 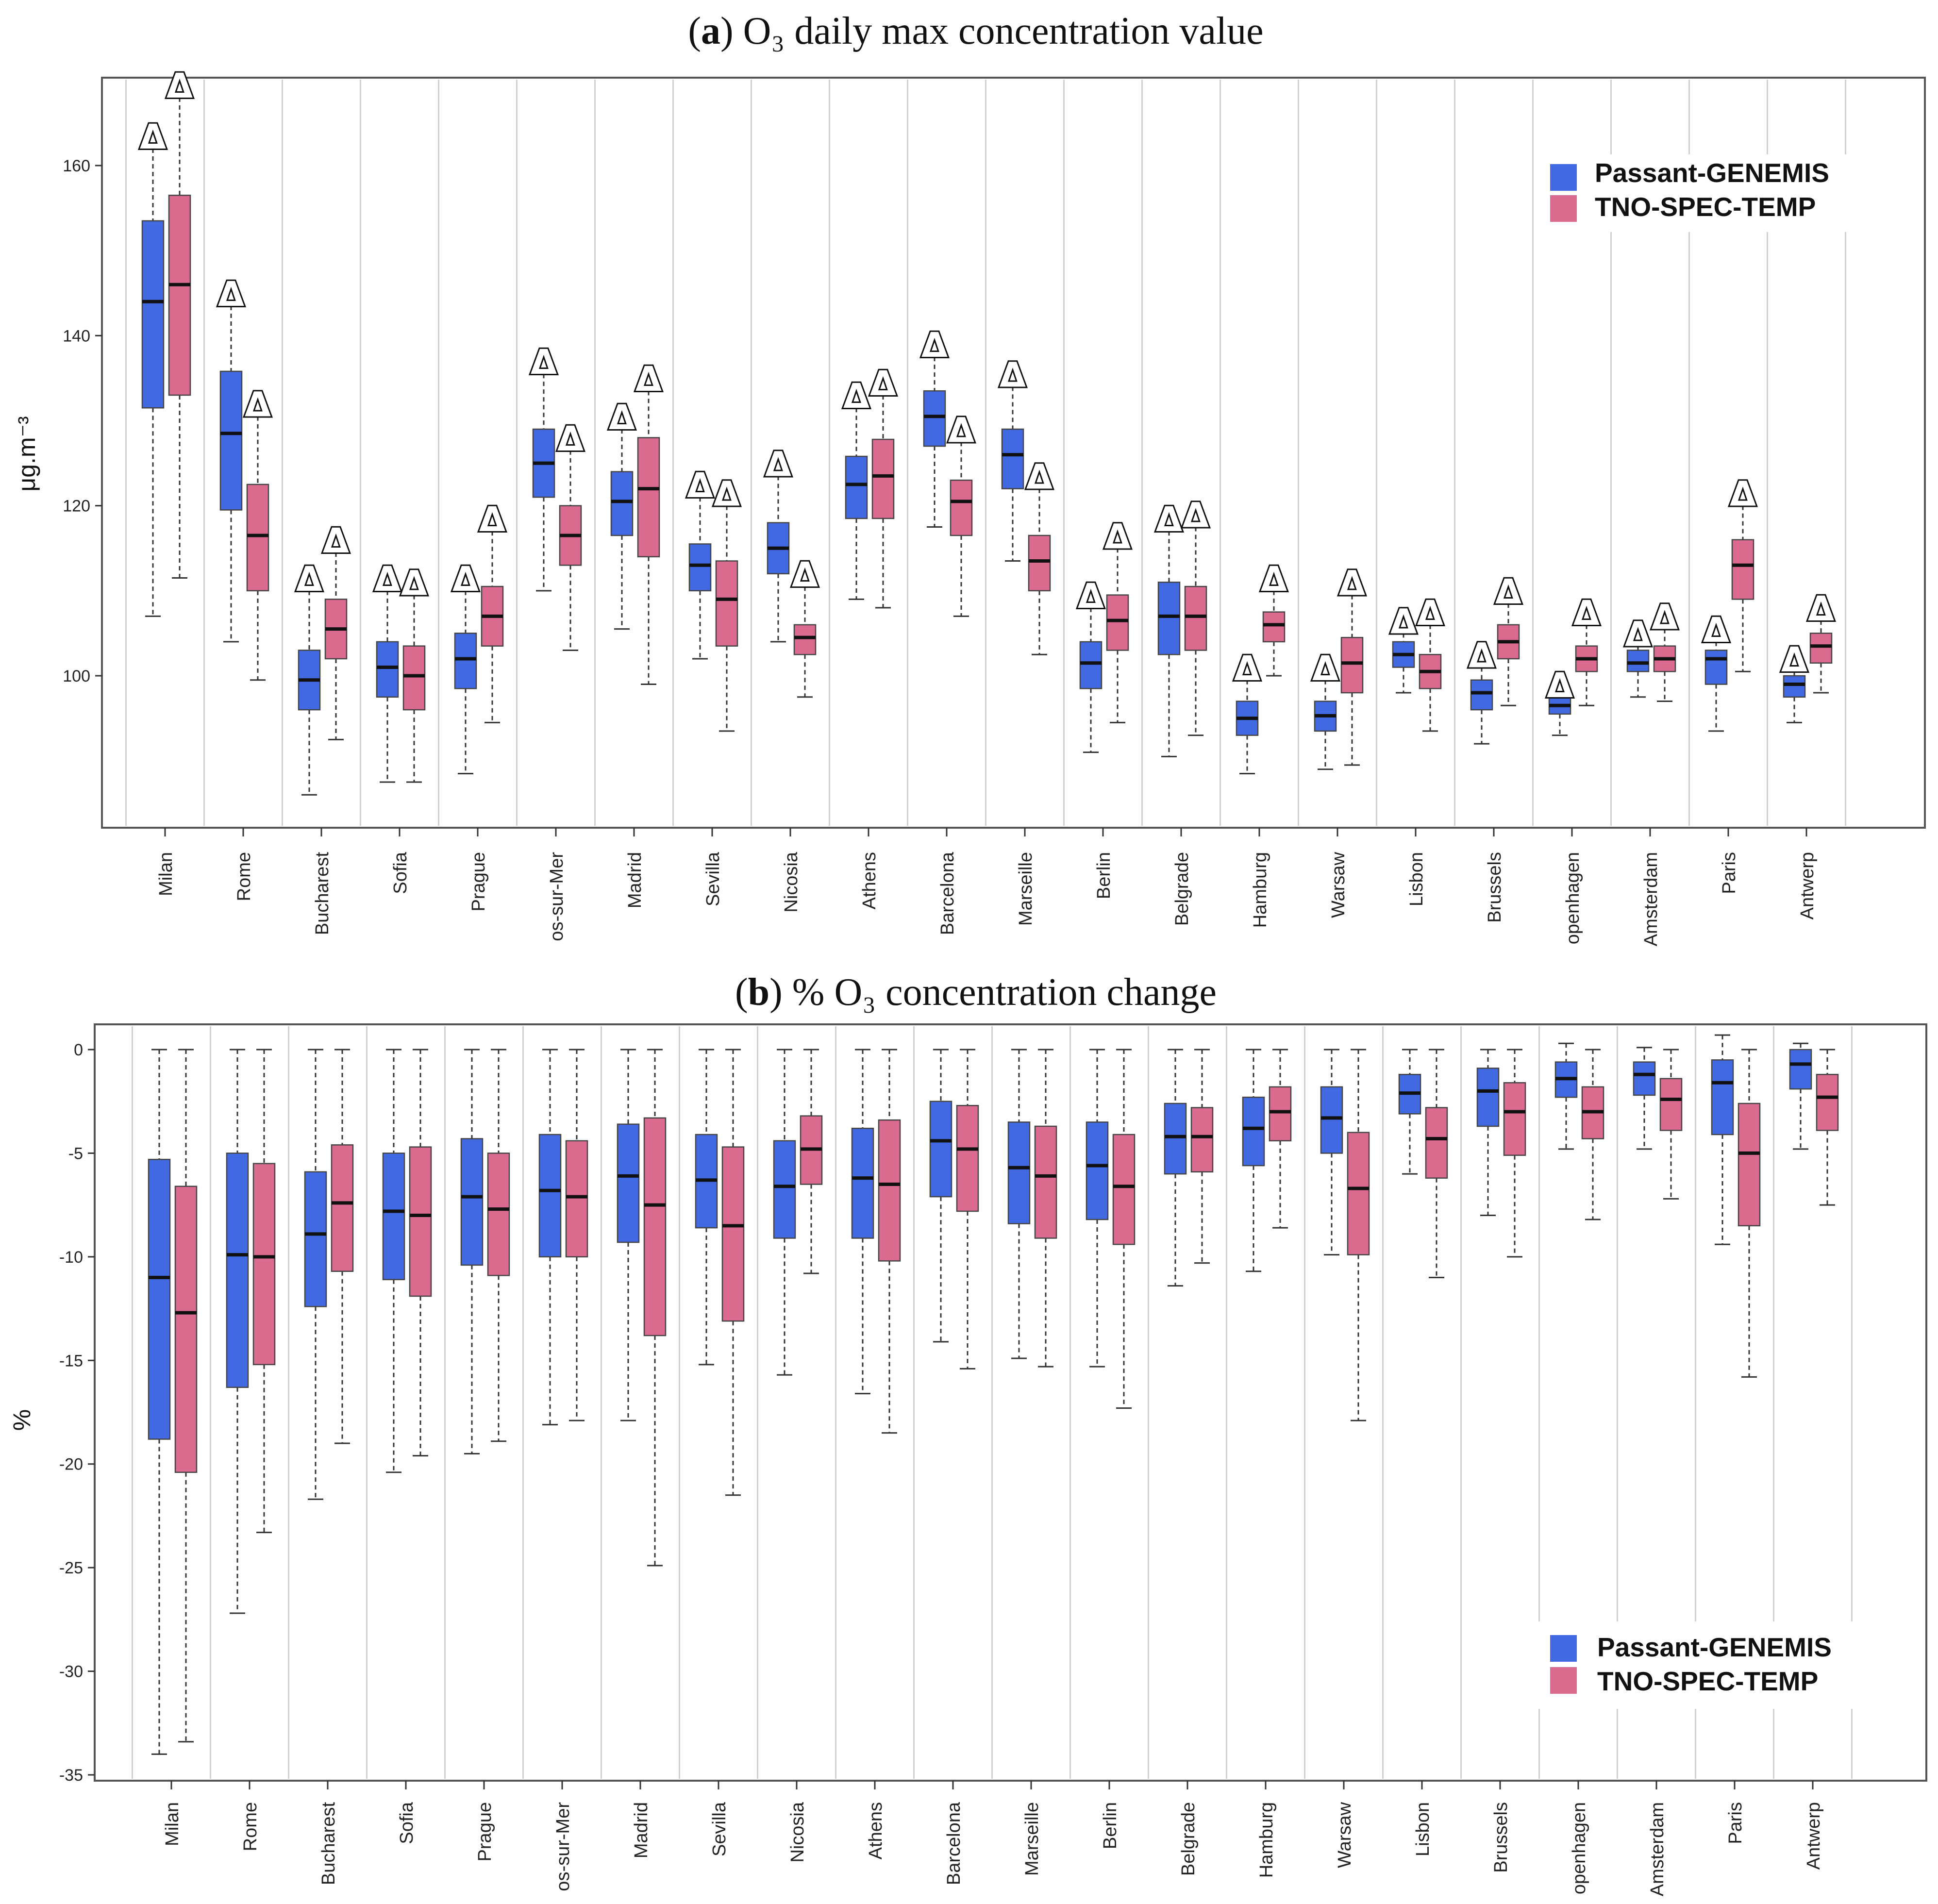 I want to click on x-tick-label: Bucharest, so click(x=328, y=1844).